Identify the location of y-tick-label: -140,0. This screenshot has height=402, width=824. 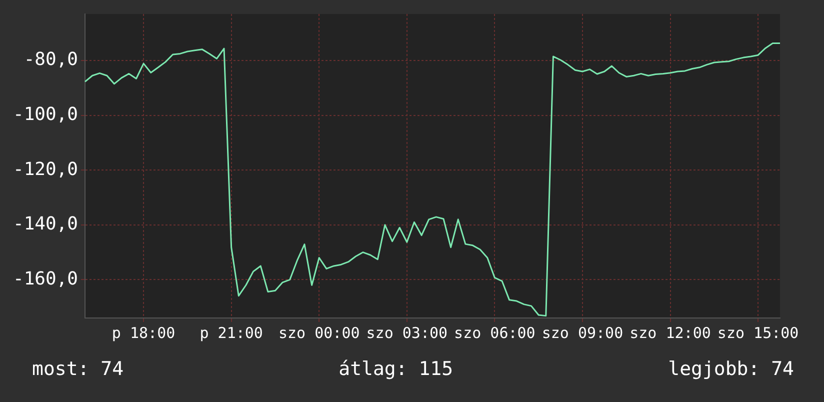
(45, 224).